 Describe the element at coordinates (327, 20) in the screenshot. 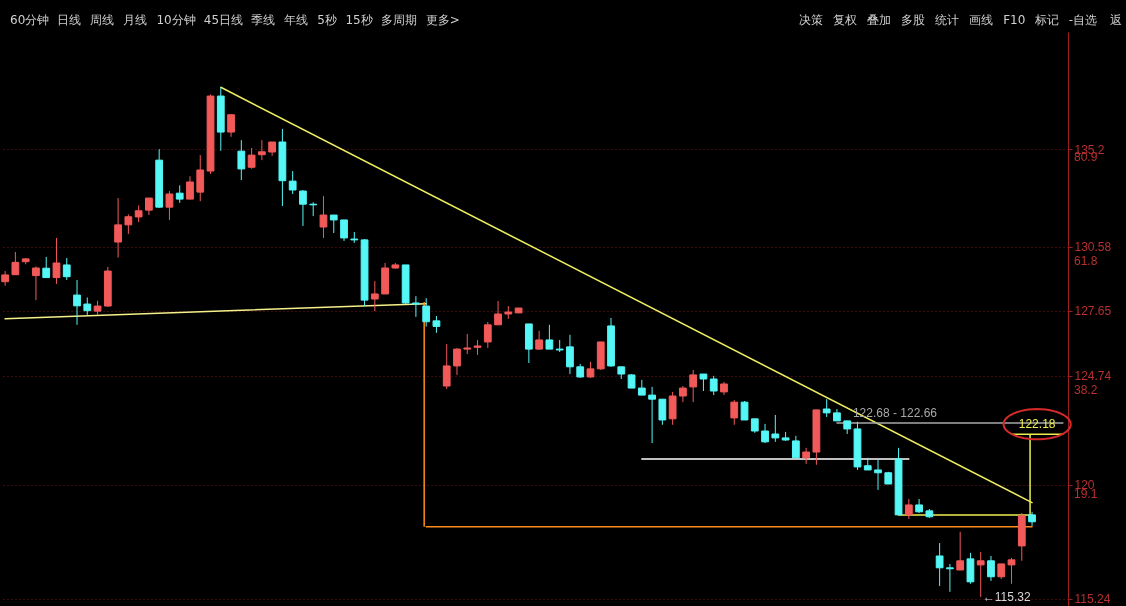

I see `text: 5秒` at that location.